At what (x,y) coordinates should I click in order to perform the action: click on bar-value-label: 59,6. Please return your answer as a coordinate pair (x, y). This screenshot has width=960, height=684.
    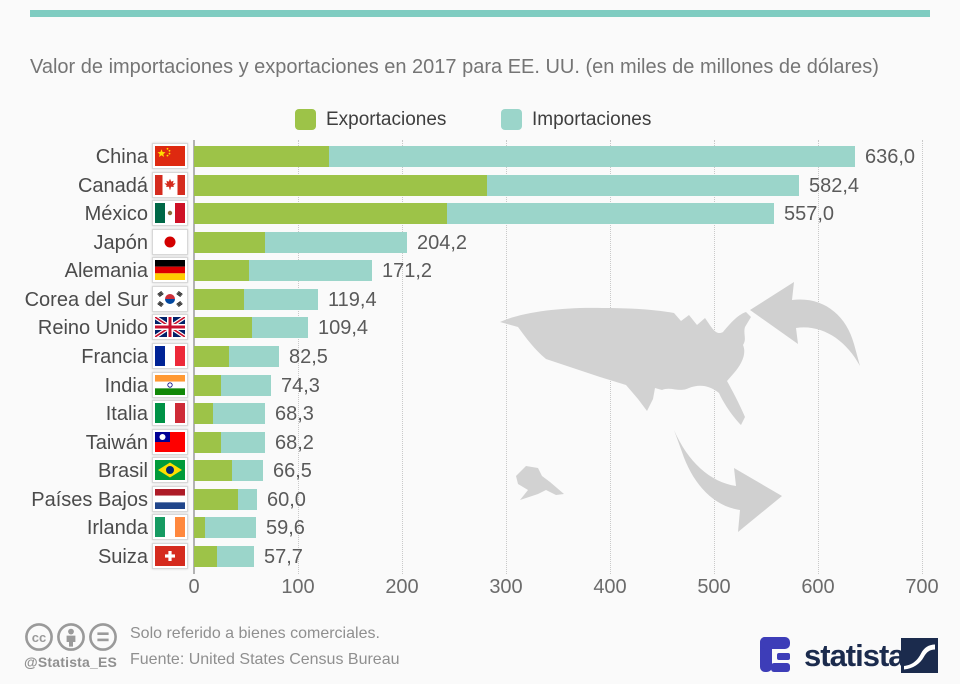
    Looking at the image, I should click on (285, 528).